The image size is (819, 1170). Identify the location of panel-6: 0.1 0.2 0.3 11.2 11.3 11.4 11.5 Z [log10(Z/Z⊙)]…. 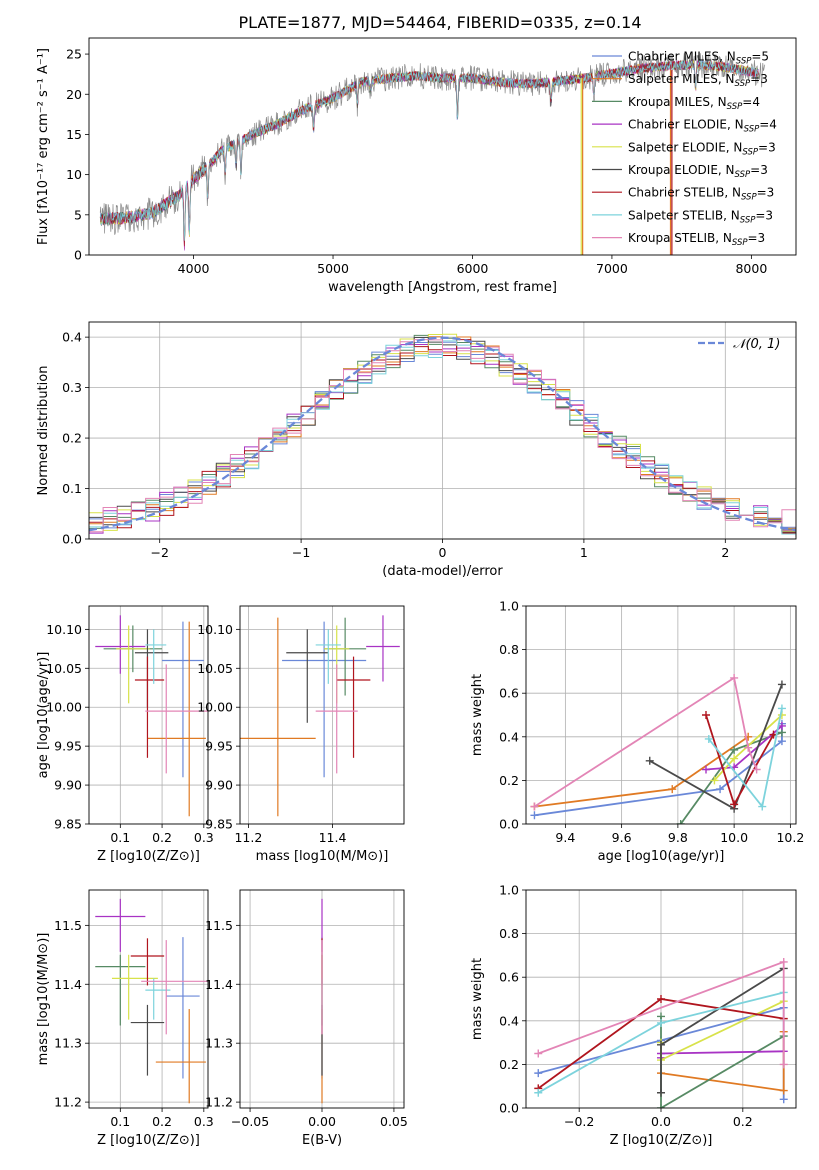
(125, 1018).